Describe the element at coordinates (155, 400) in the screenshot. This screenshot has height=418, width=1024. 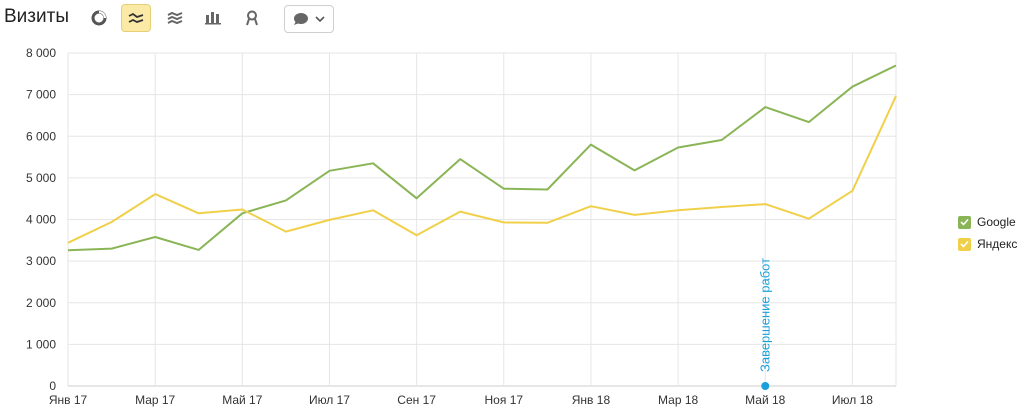
I see `x-tick-label: Мар 17` at that location.